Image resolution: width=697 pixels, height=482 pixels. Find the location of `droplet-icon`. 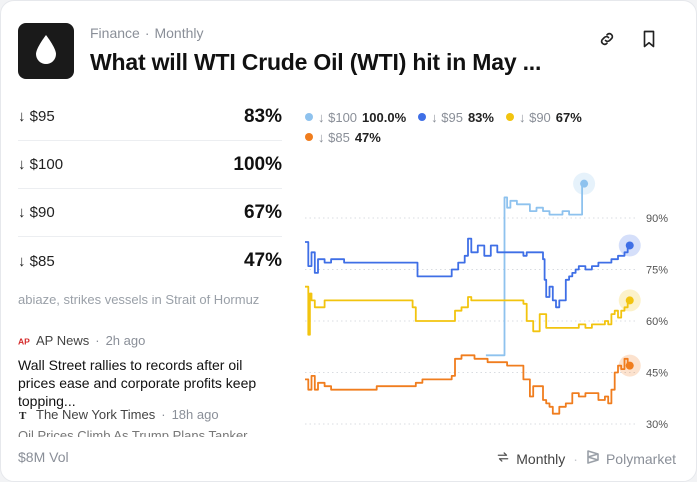

droplet-icon is located at coordinates (46, 51).